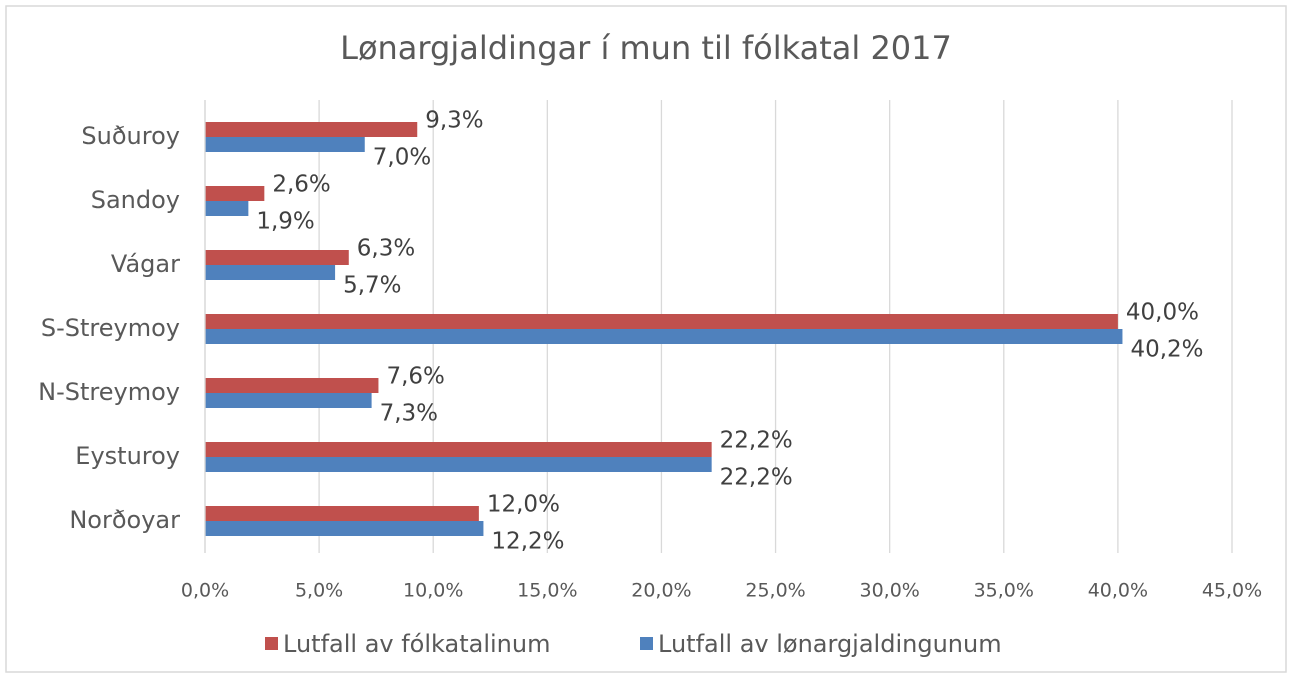  Describe the element at coordinates (109, 392) in the screenshot. I see `y-tick-label: N-Streymoy` at that location.